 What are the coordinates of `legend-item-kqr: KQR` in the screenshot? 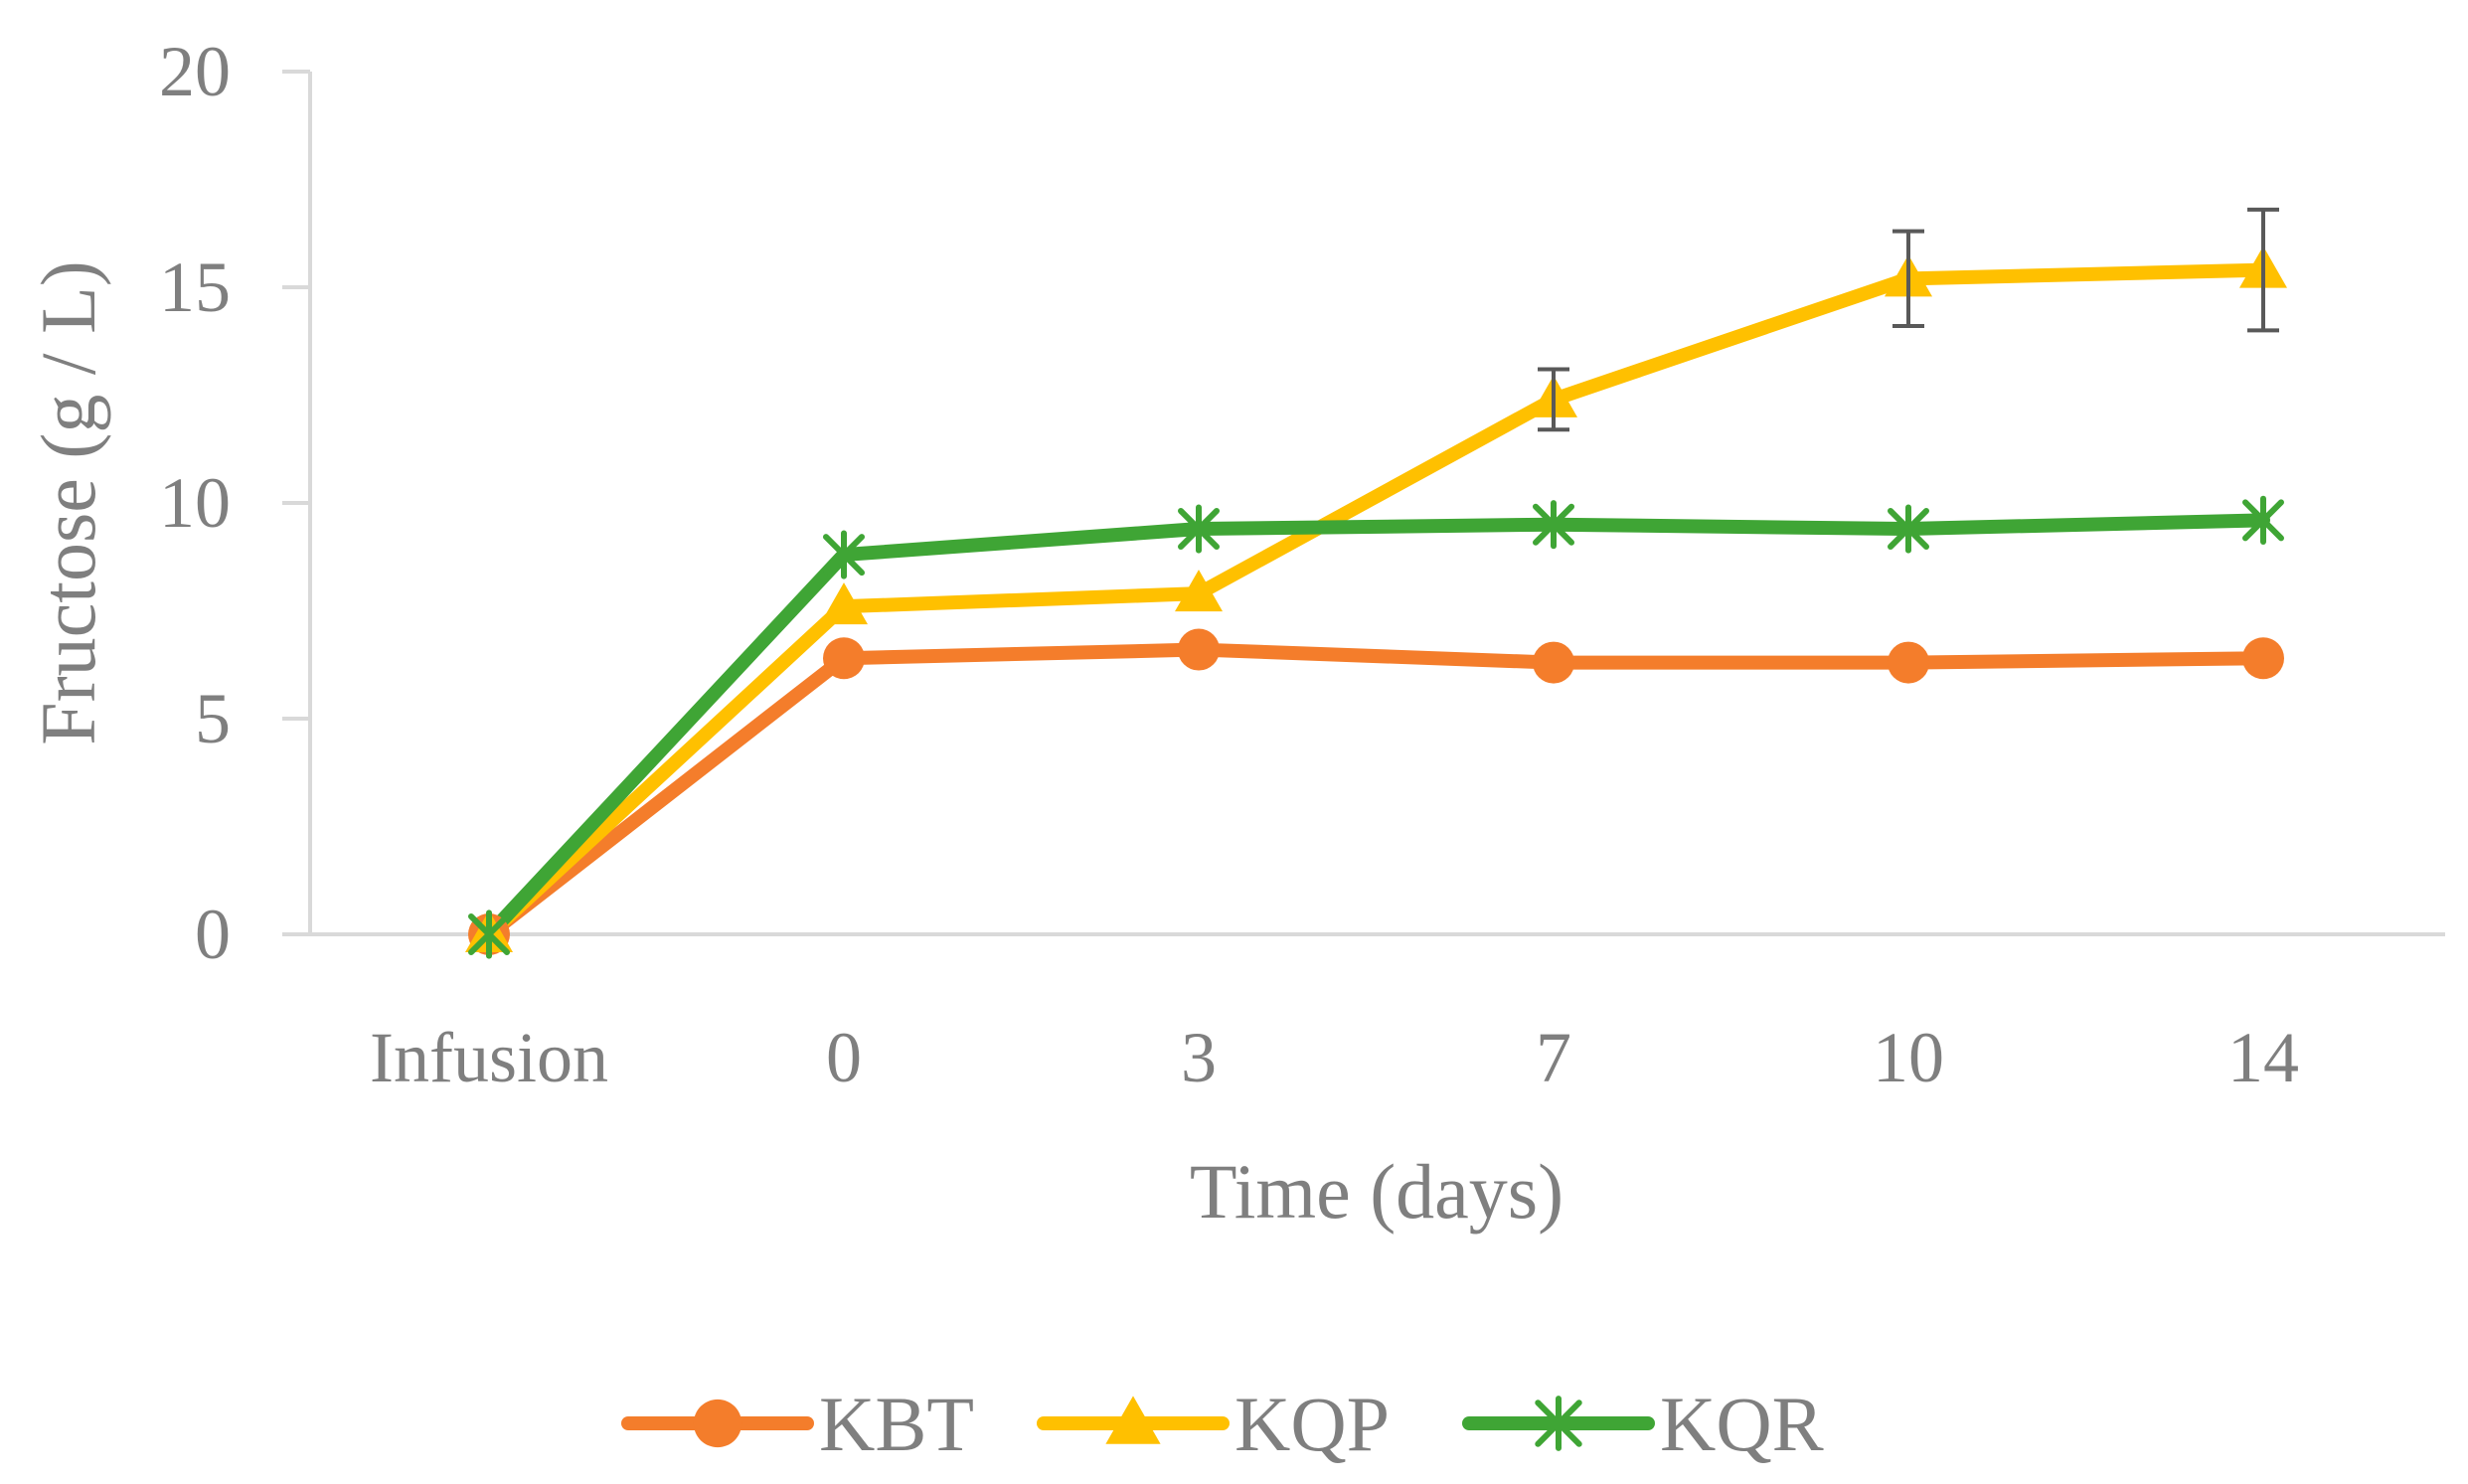 It's located at (1643, 1424).